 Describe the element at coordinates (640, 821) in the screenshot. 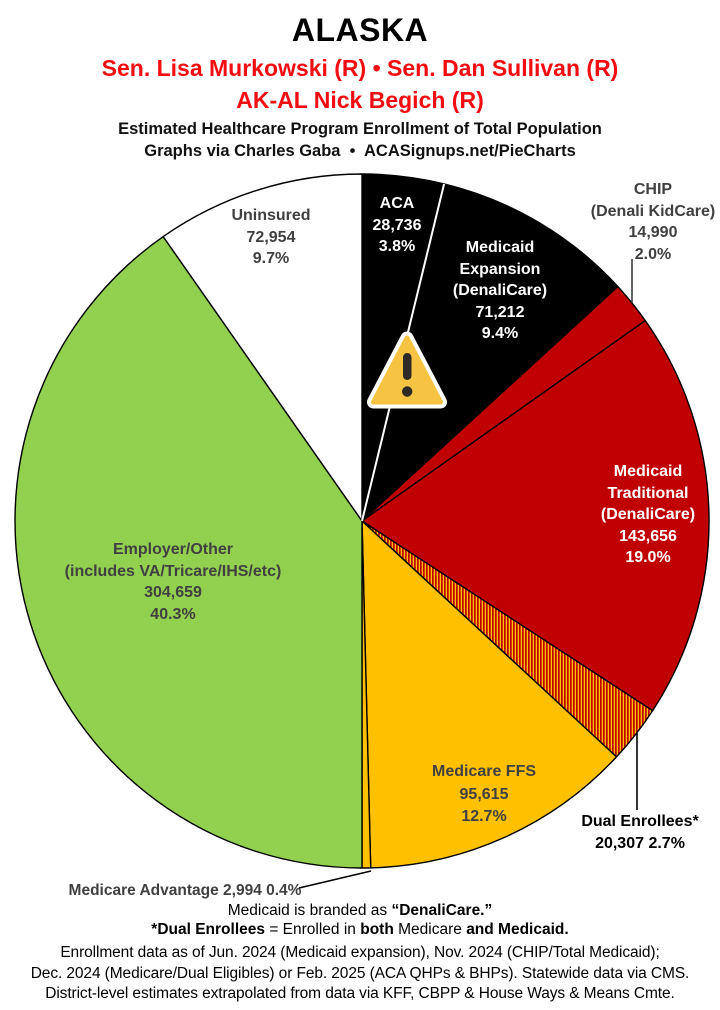

I see `label-dual-enrollees-name: Dual Enrollees*` at that location.